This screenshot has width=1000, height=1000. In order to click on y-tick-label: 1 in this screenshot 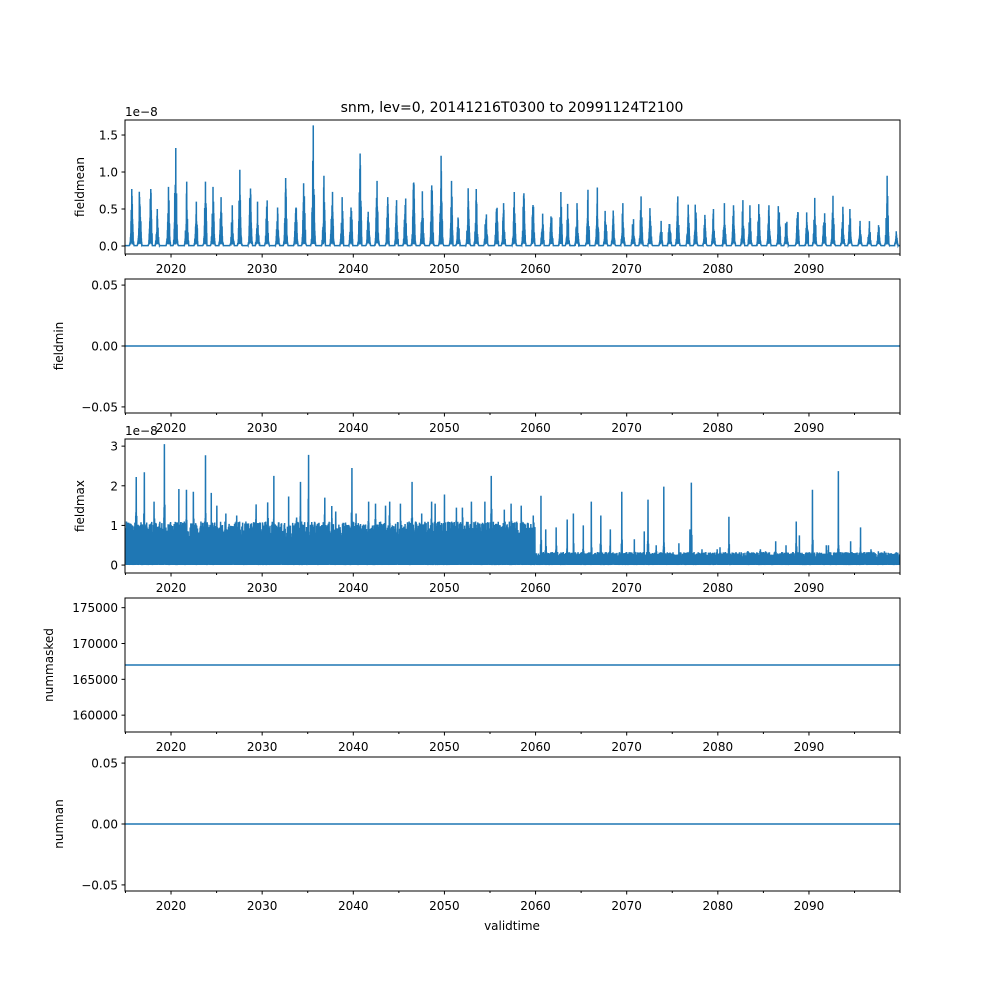, I will do `click(114, 526)`.